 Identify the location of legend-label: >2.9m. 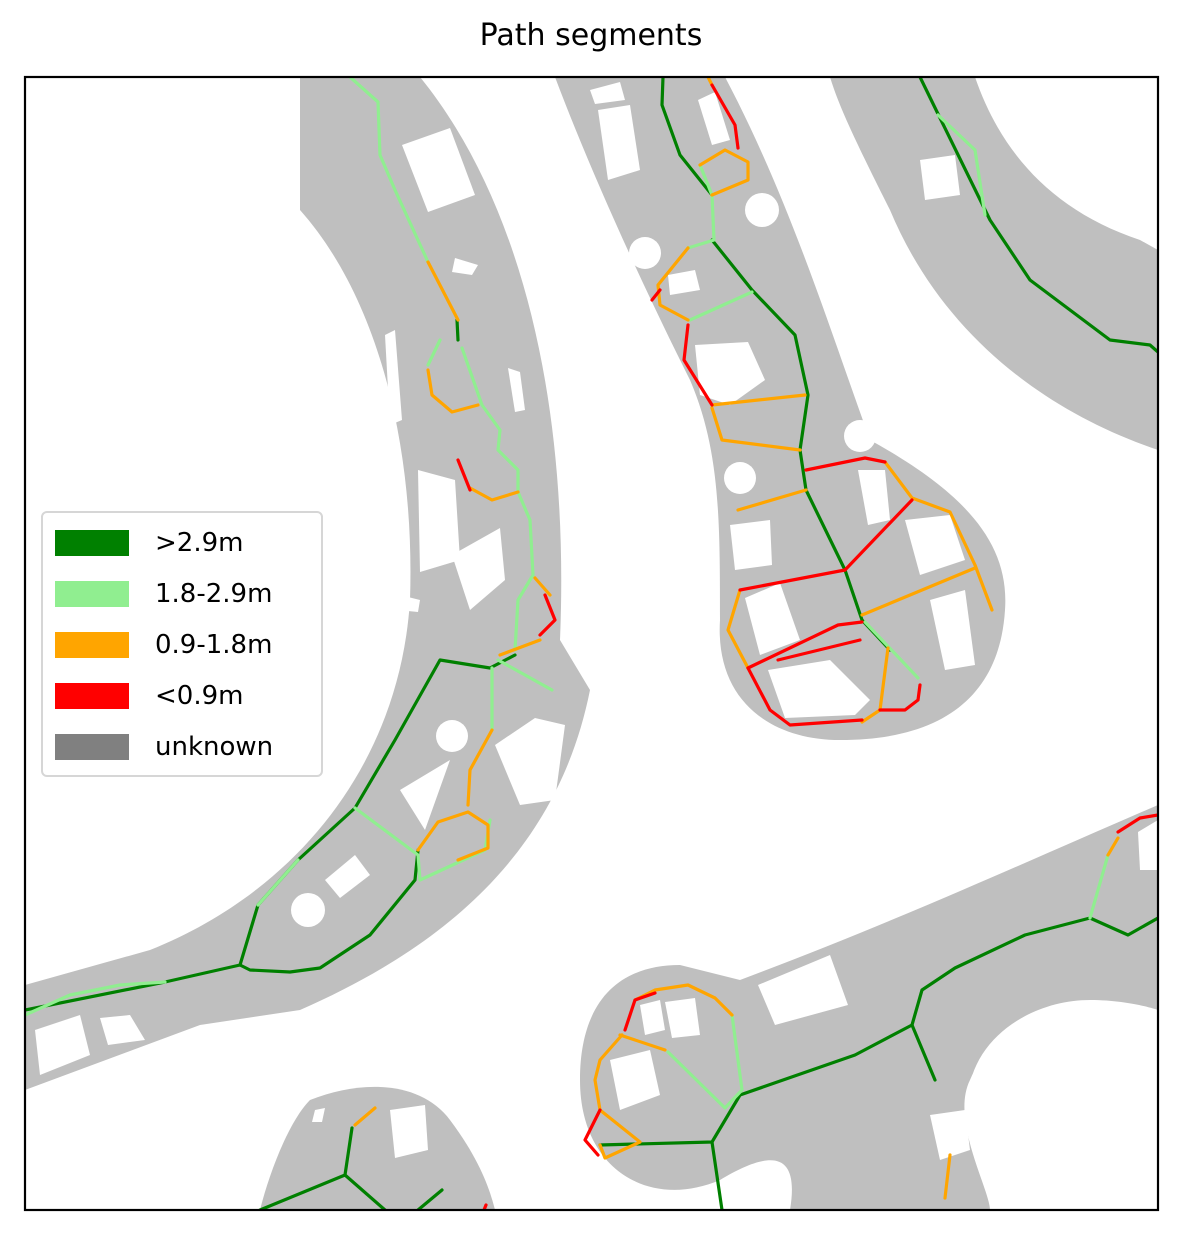
(199, 543).